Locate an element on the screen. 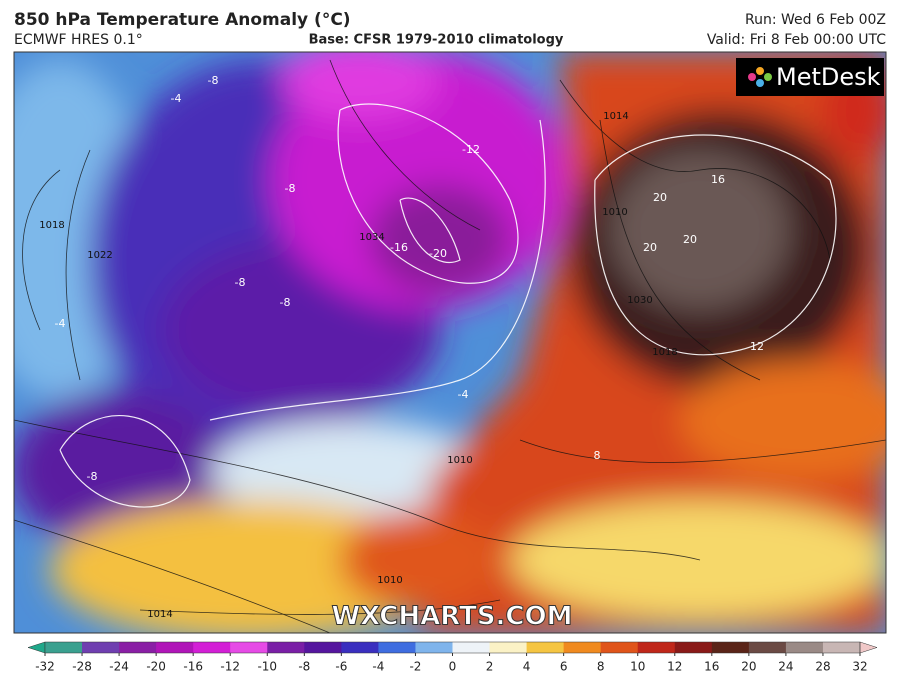 This screenshot has height=693, width=900. colorbar-tick-label: 4 is located at coordinates (527, 667).